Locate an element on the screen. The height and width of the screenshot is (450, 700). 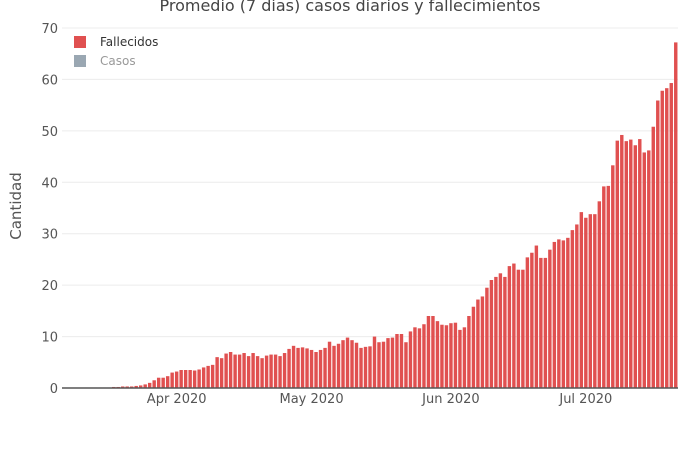
legend-item-casos: Casos is located at coordinates (116, 60).